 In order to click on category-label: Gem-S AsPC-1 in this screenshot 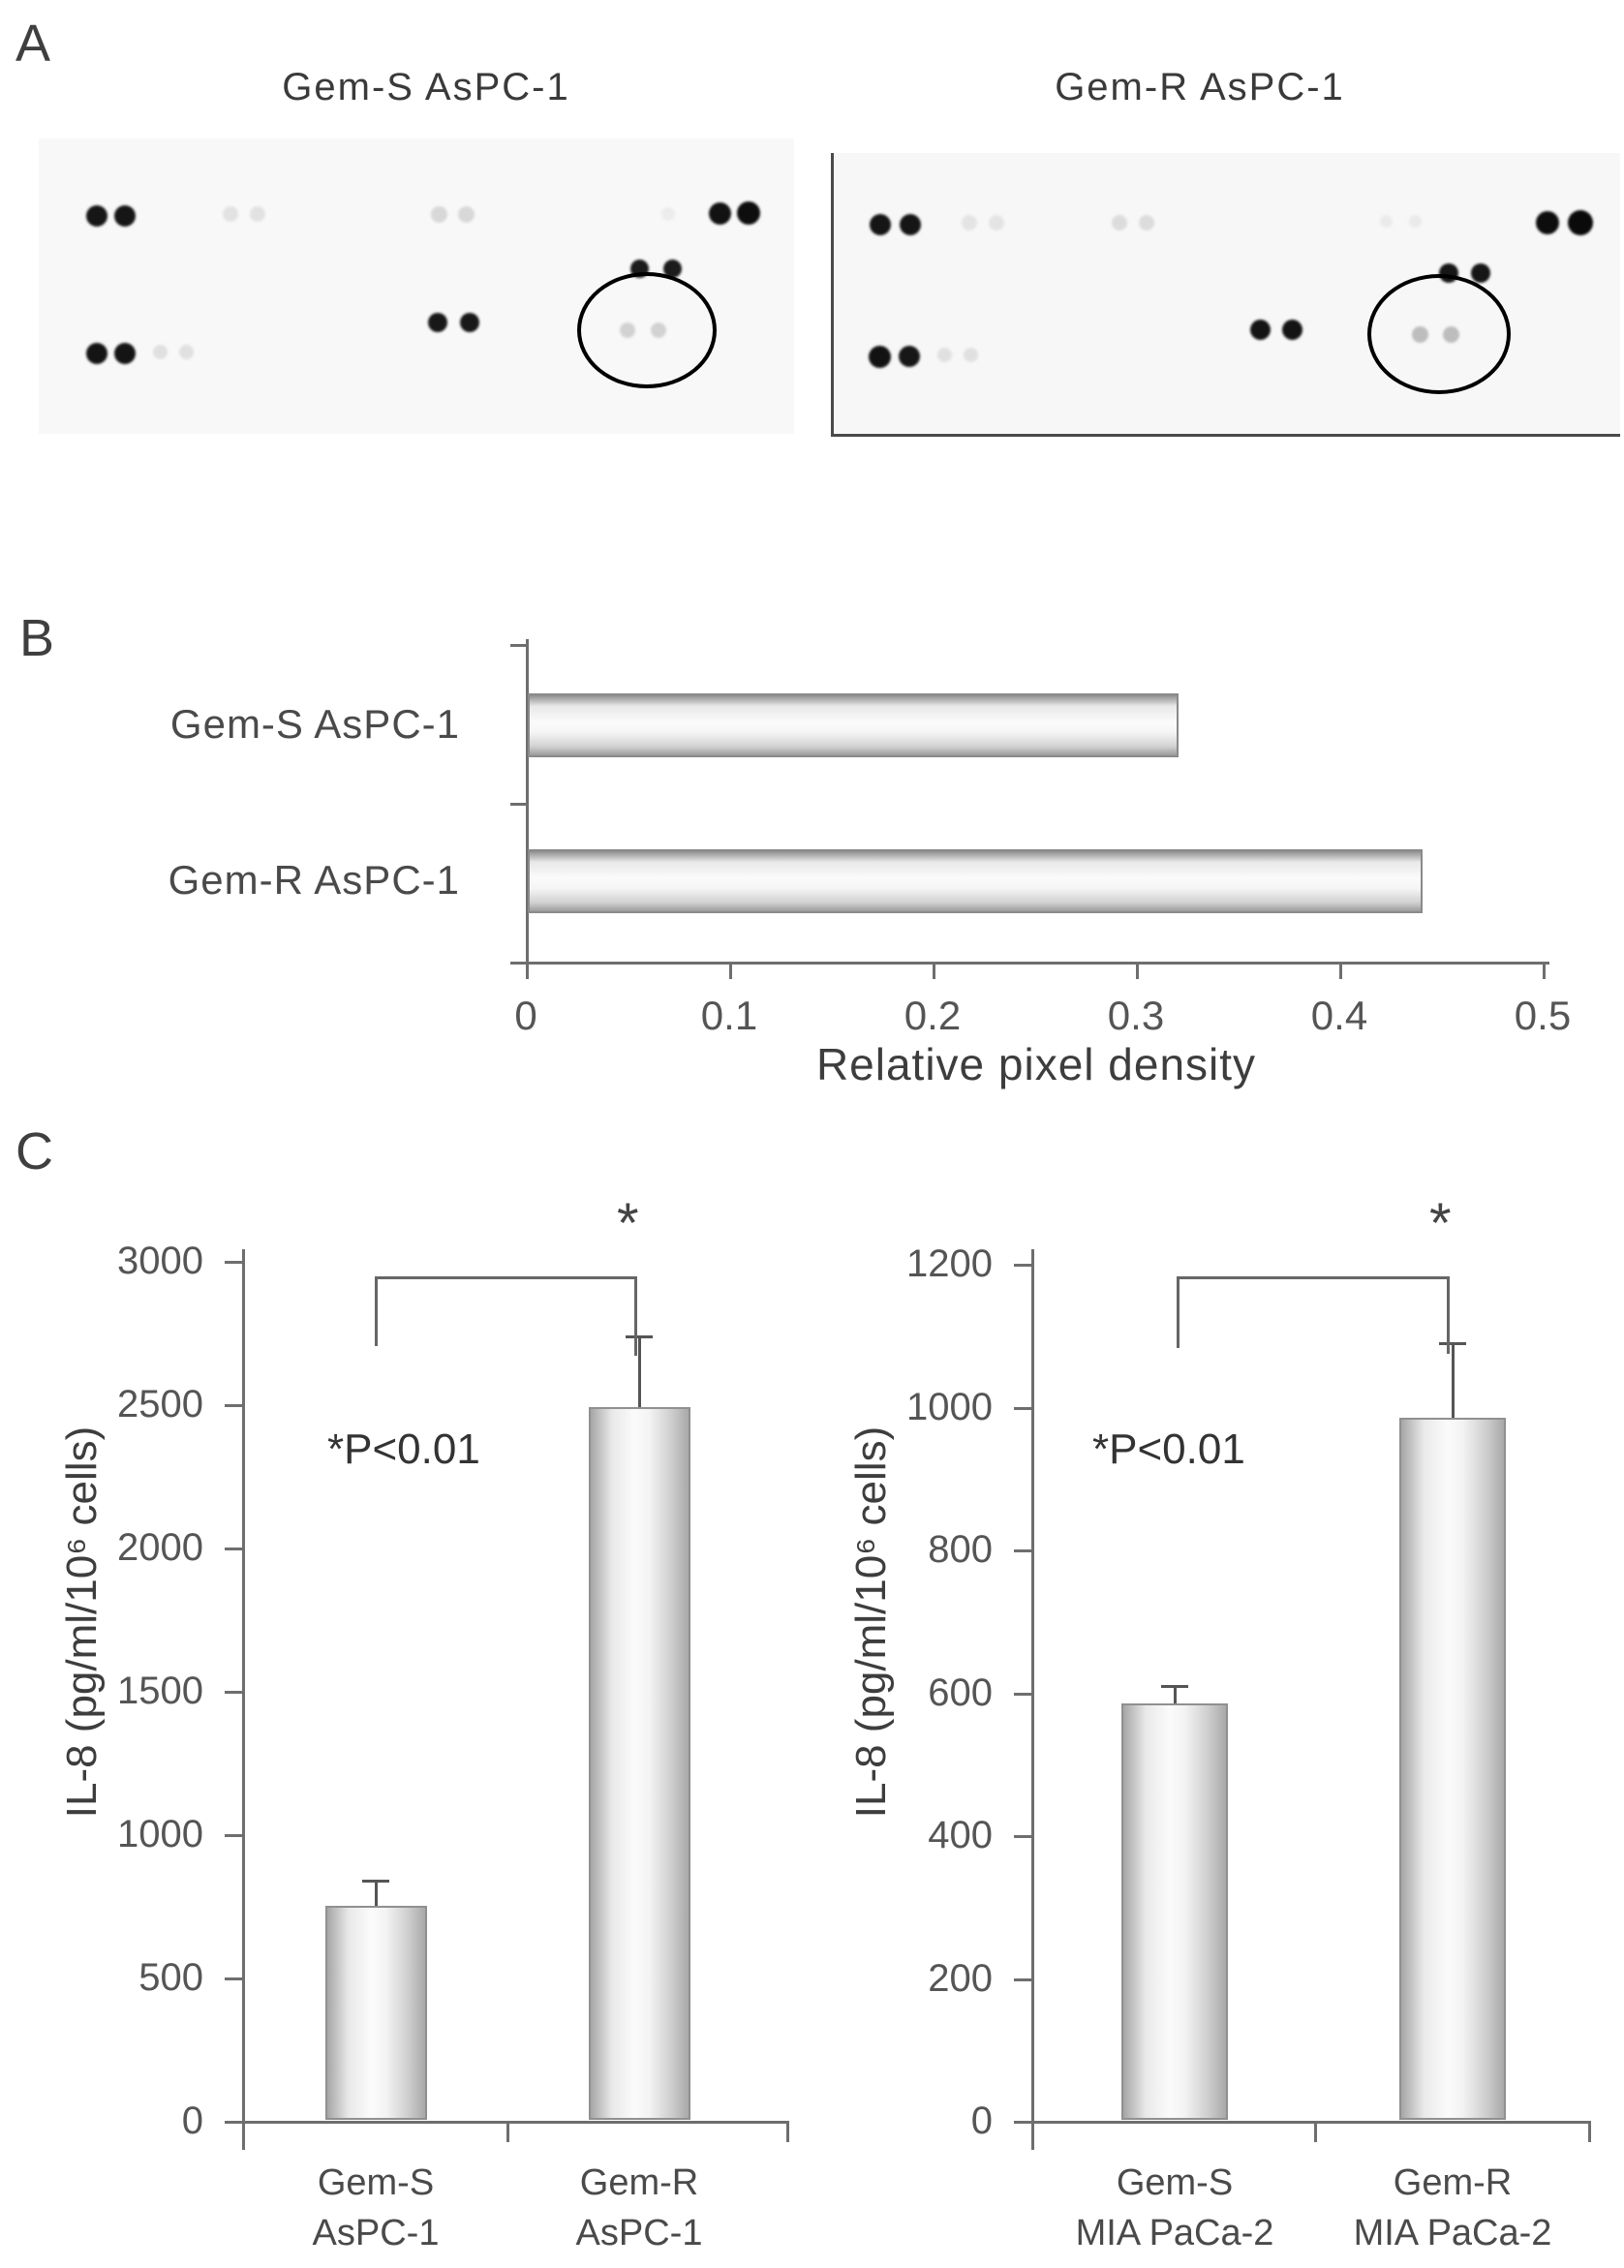, I will do `click(375, 2208)`.